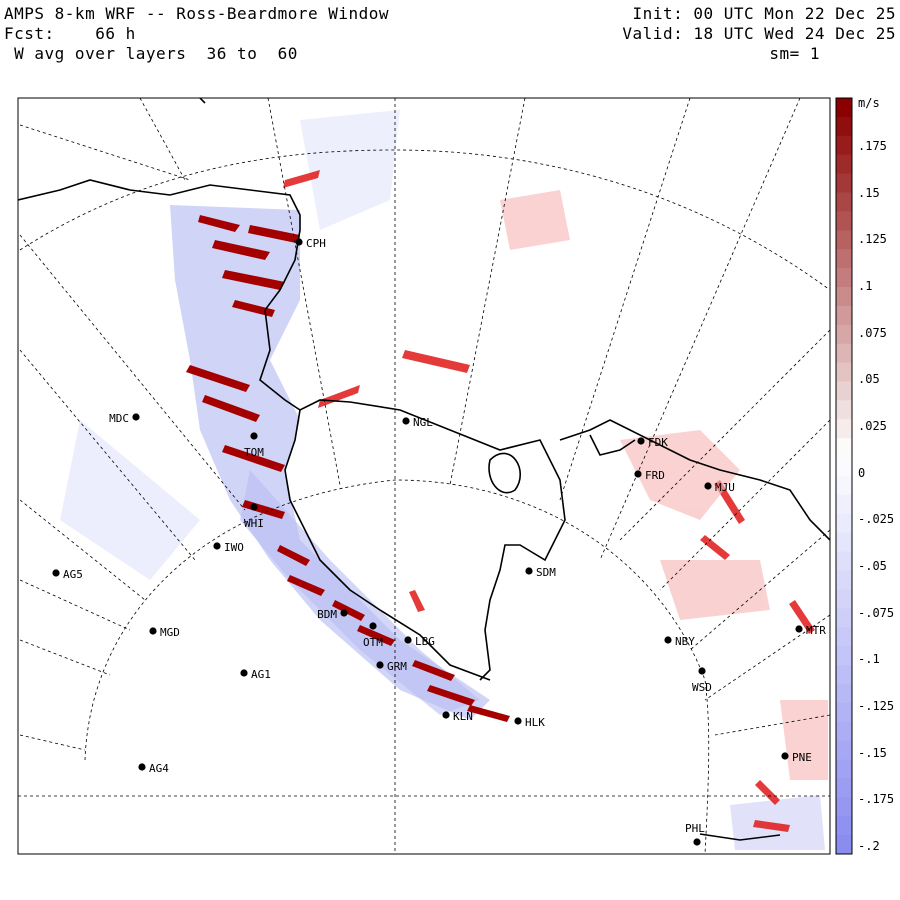  What do you see at coordinates (876, 612) in the screenshot?
I see `colorbar-tick-label: -.075` at bounding box center [876, 612].